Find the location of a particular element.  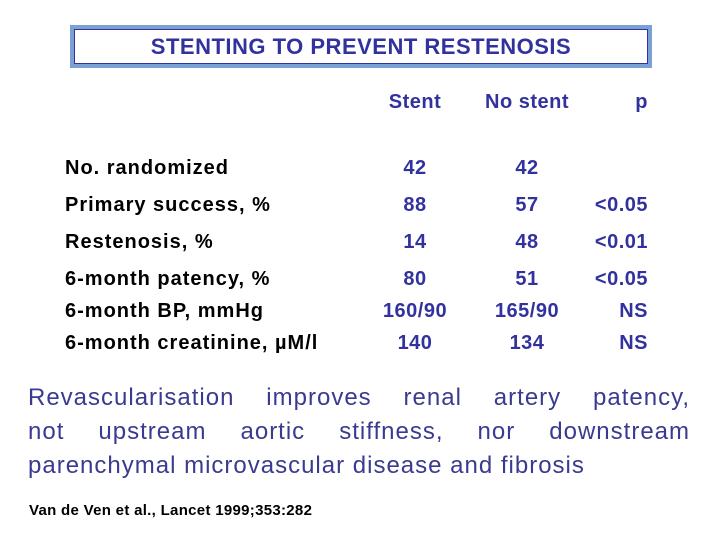

title-box: STENTING TO PREVENT RESTENOSIS is located at coordinates (361, 46).